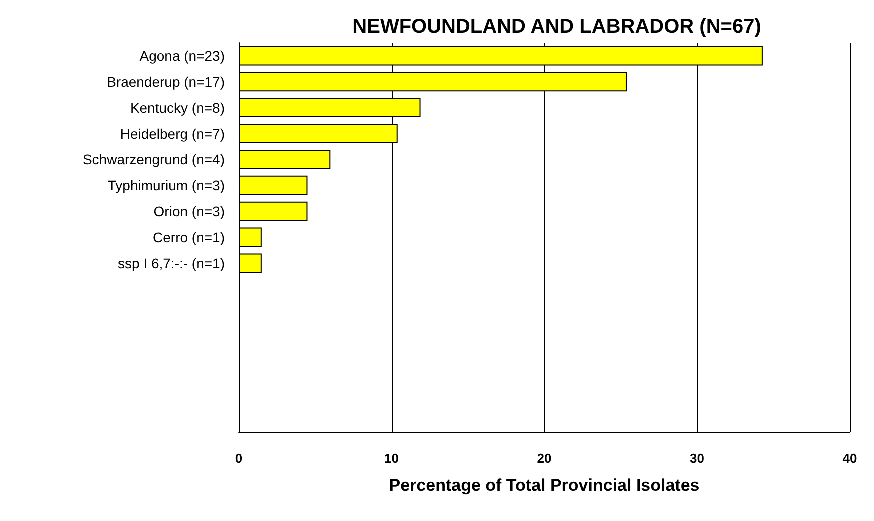 Image resolution: width=874 pixels, height=521 pixels. I want to click on x-tick-label: 30, so click(697, 458).